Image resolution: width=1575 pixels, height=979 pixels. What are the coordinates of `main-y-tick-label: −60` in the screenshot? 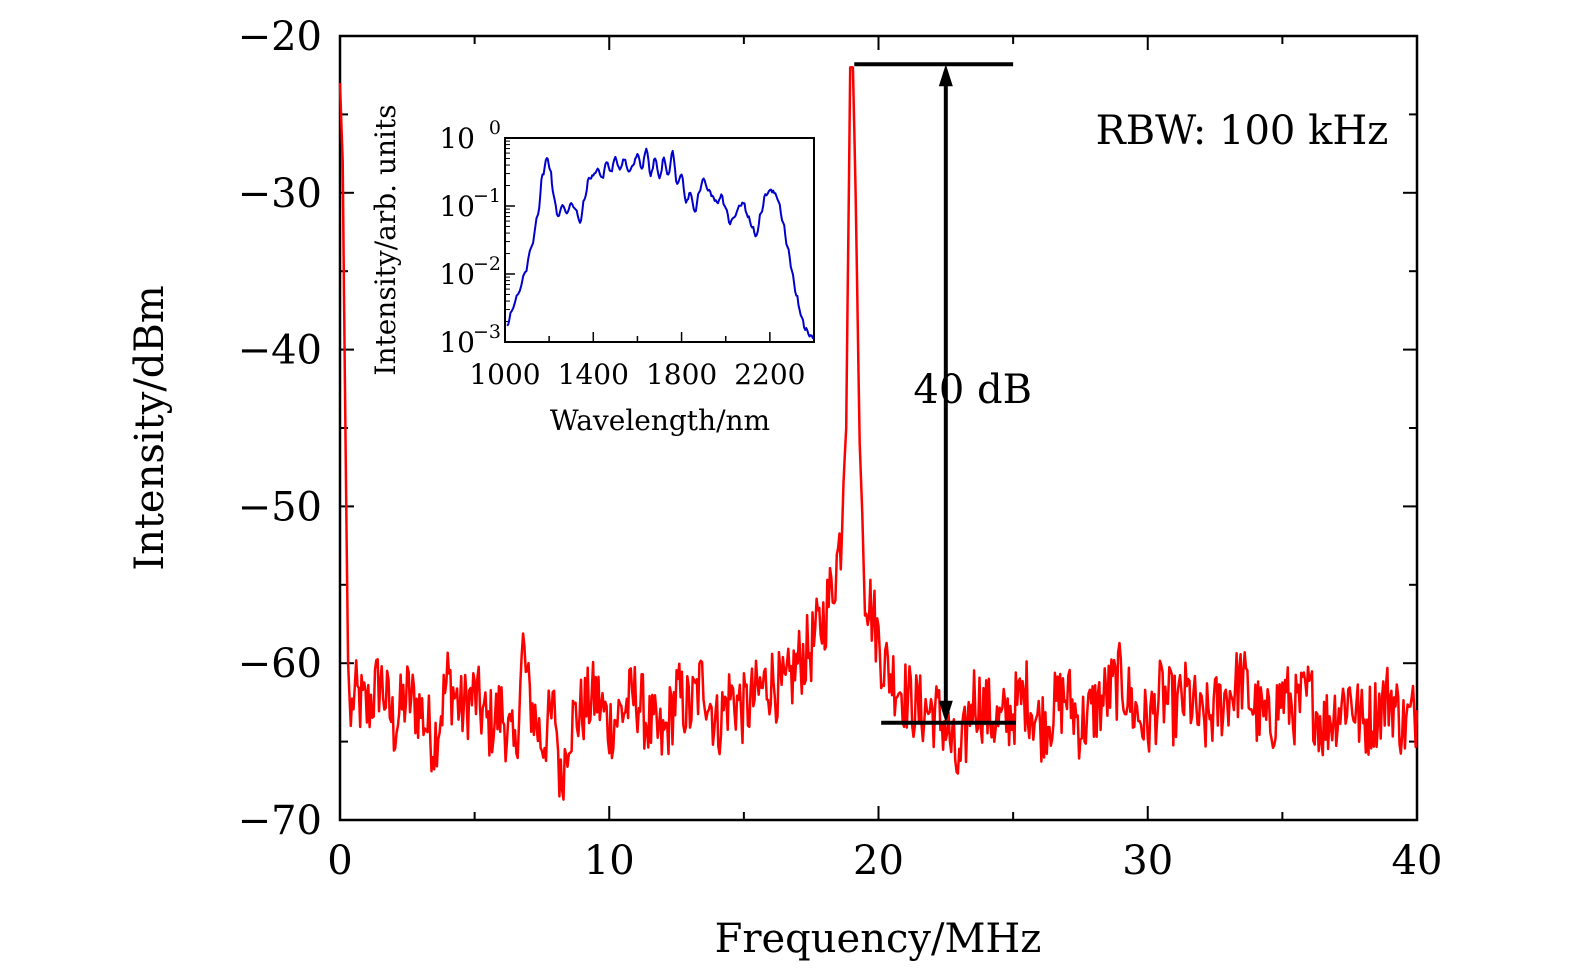 It's located at (280, 664).